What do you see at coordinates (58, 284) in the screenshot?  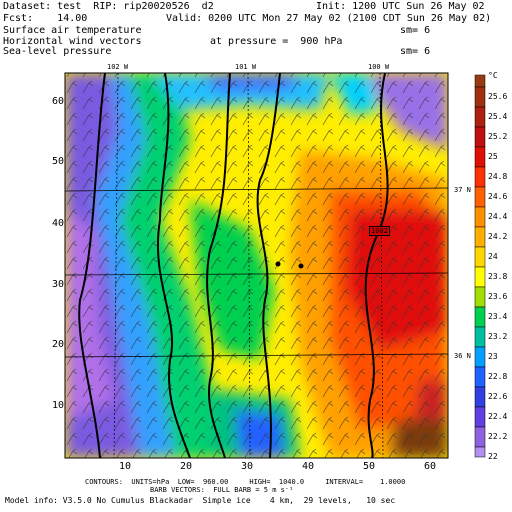 I see `y-tick: 30` at bounding box center [58, 284].